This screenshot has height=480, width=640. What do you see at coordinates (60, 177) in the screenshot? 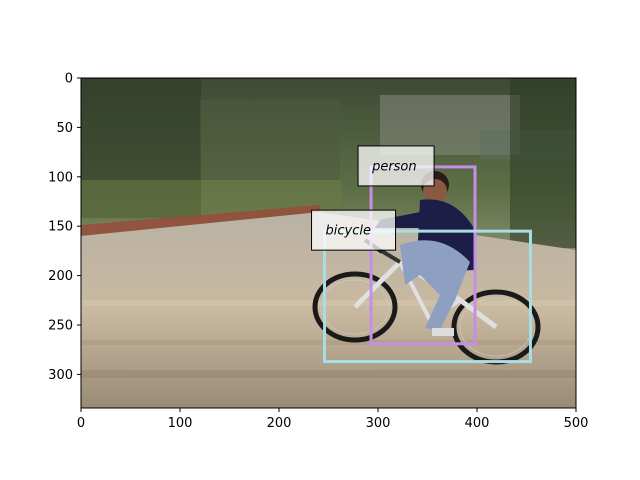
I see `y-tick-label: 100` at bounding box center [60, 177].